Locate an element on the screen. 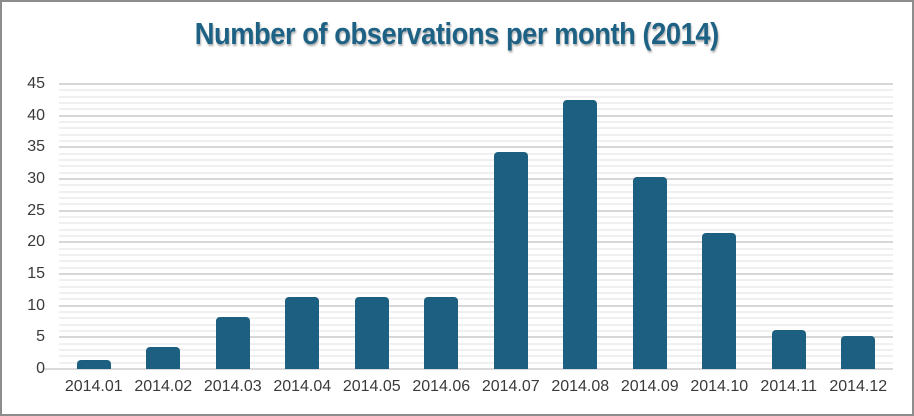 The image size is (914, 416). x-tick-label: 2014.03 is located at coordinates (232, 386).